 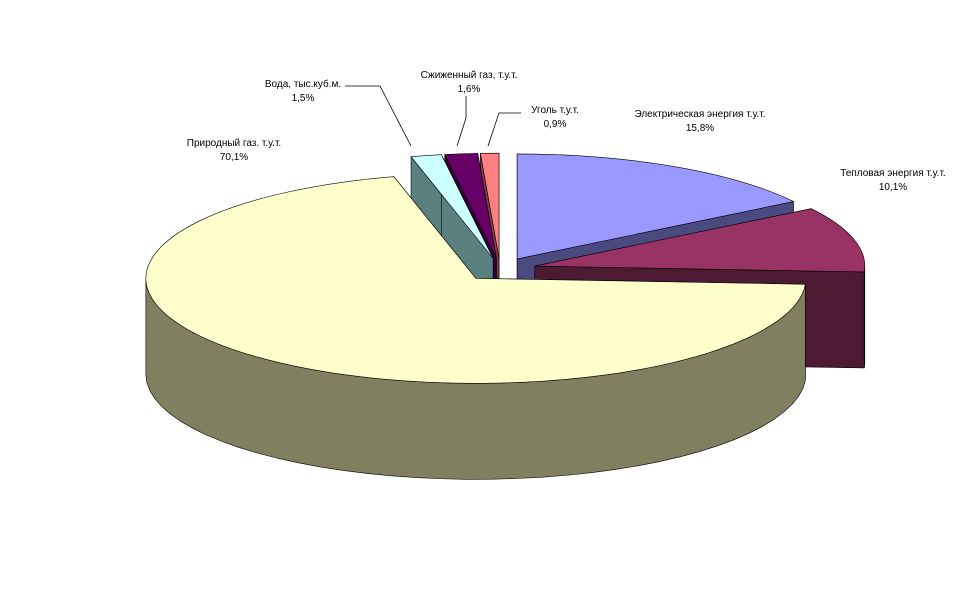 What do you see at coordinates (303, 91) in the screenshot?
I see `label-water: Вода, тыс.куб.м. 1,5%` at bounding box center [303, 91].